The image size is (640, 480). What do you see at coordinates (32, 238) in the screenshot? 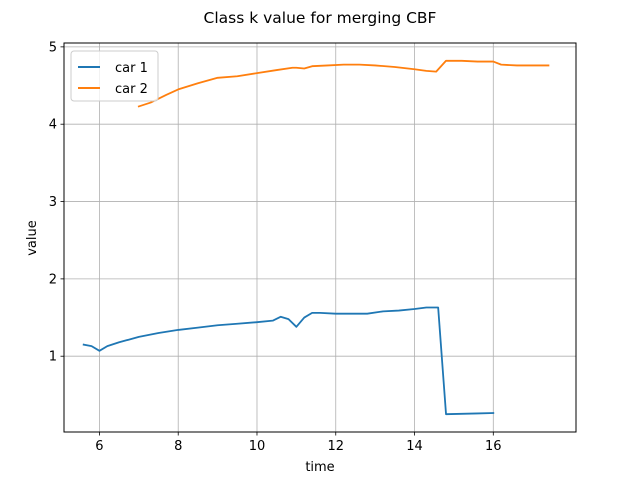
I see `y-axis-label: value` at bounding box center [32, 238].